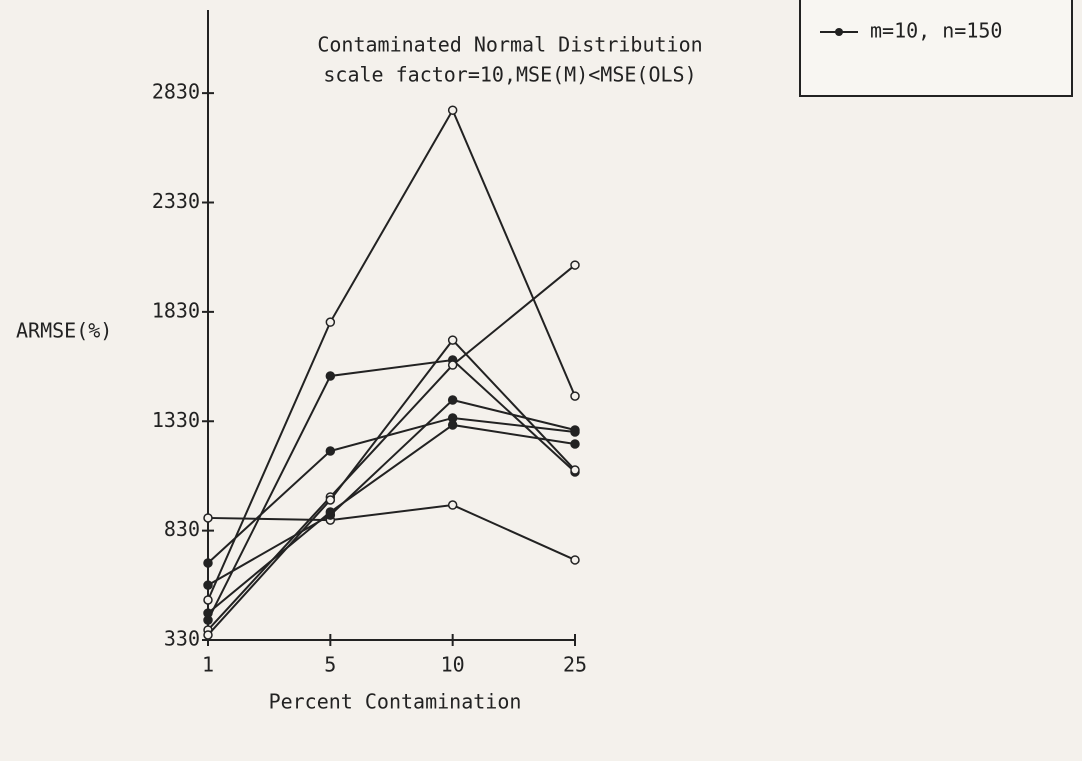 The width and height of the screenshot is (1082, 761). What do you see at coordinates (839, 32) in the screenshot?
I see `legend-marker` at bounding box center [839, 32].